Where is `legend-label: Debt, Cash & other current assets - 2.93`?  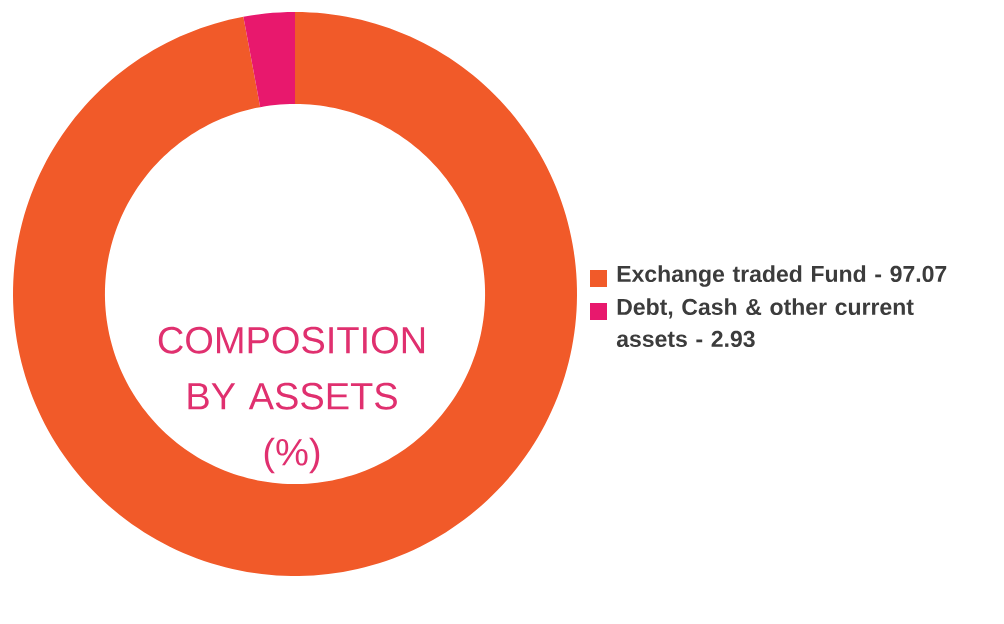
legend-label: Debt, Cash & other current assets - 2.93 is located at coordinates (765, 323).